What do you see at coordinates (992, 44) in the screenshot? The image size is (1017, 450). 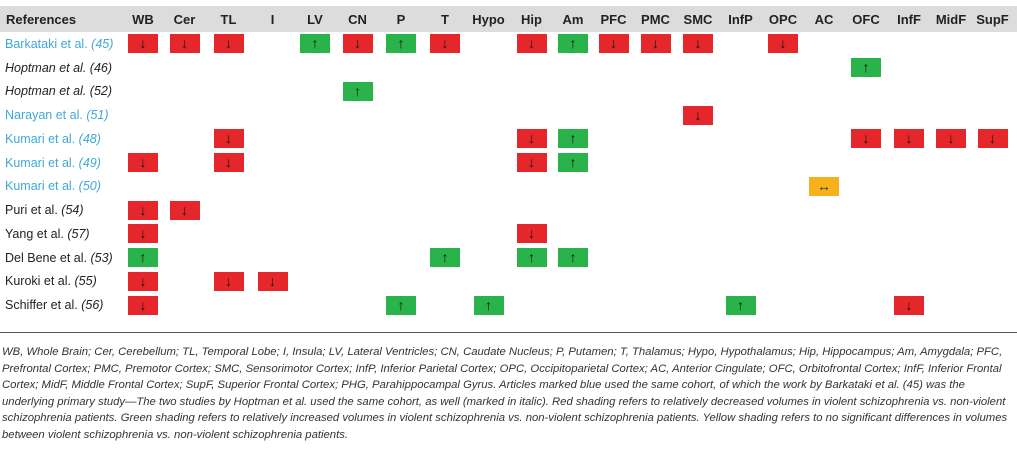 I see `cell-supf` at bounding box center [992, 44].